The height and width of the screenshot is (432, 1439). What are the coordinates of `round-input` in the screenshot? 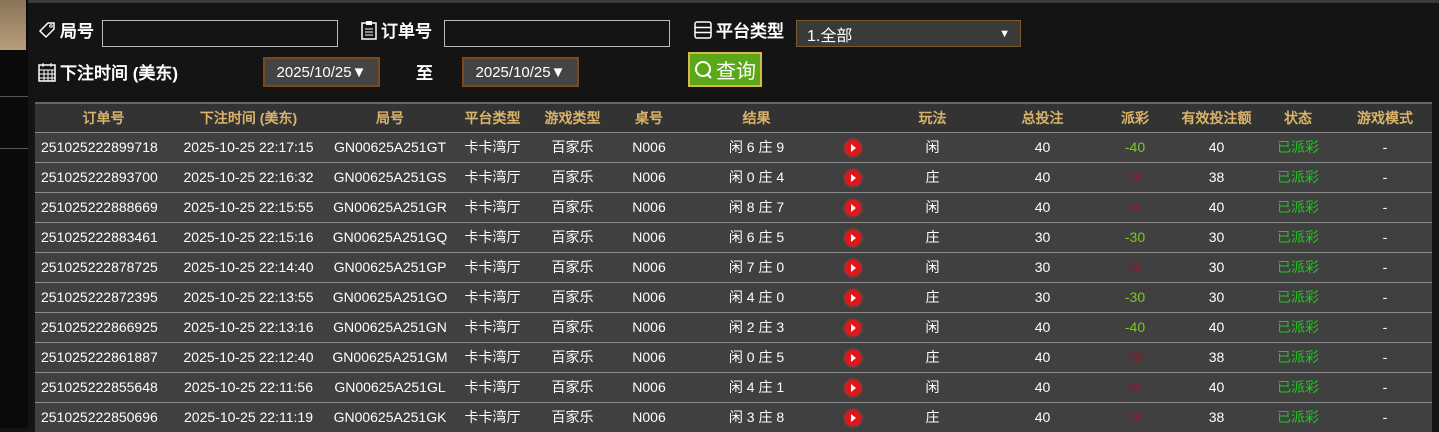 It's located at (220, 33).